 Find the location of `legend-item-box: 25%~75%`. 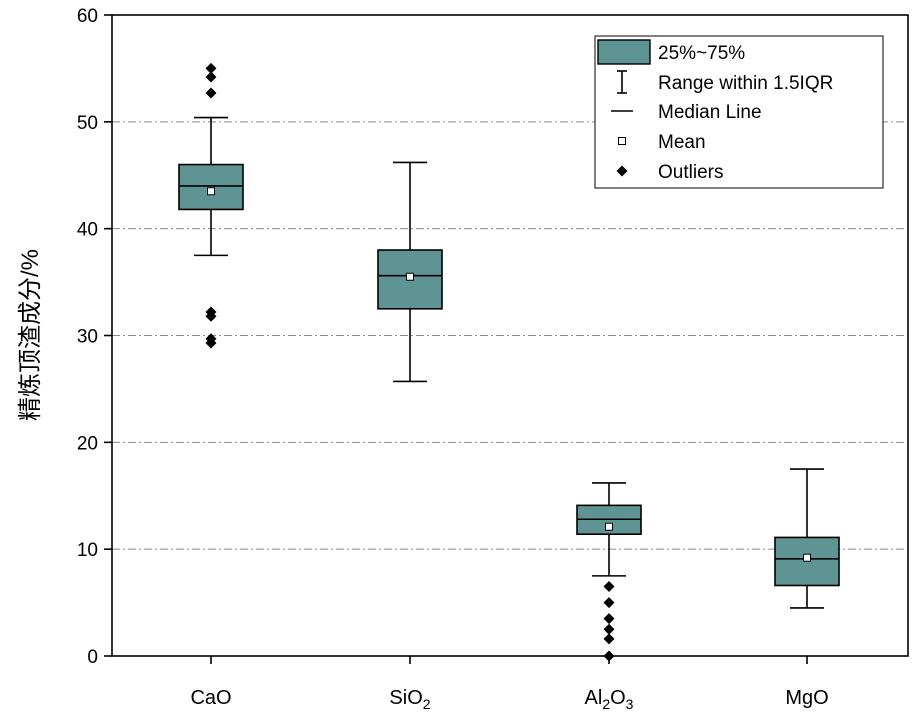

legend-item-box: 25%~75% is located at coordinates (671, 52).